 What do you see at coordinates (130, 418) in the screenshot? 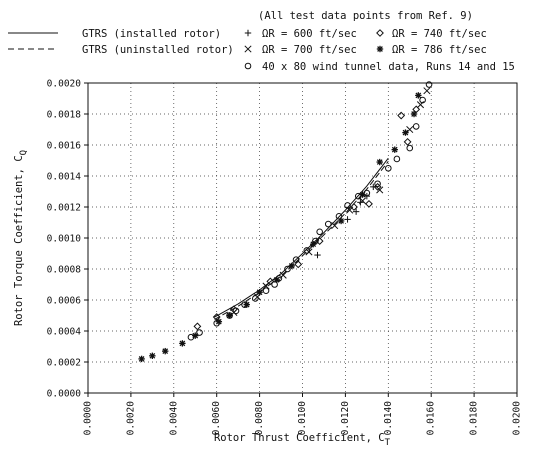
I see `x-tick-label: 0.0020` at bounding box center [130, 418].